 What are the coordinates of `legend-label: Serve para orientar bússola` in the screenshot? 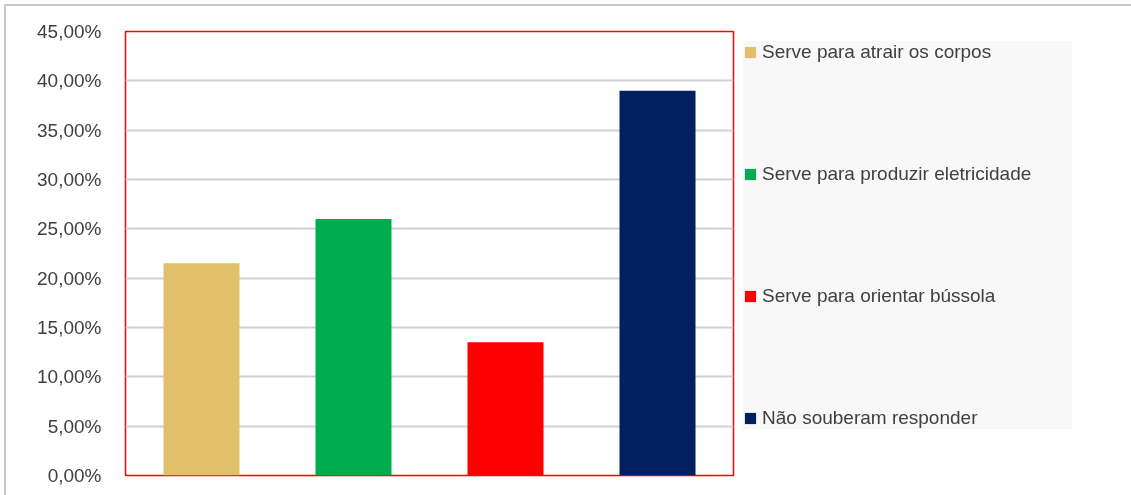 It's located at (879, 296).